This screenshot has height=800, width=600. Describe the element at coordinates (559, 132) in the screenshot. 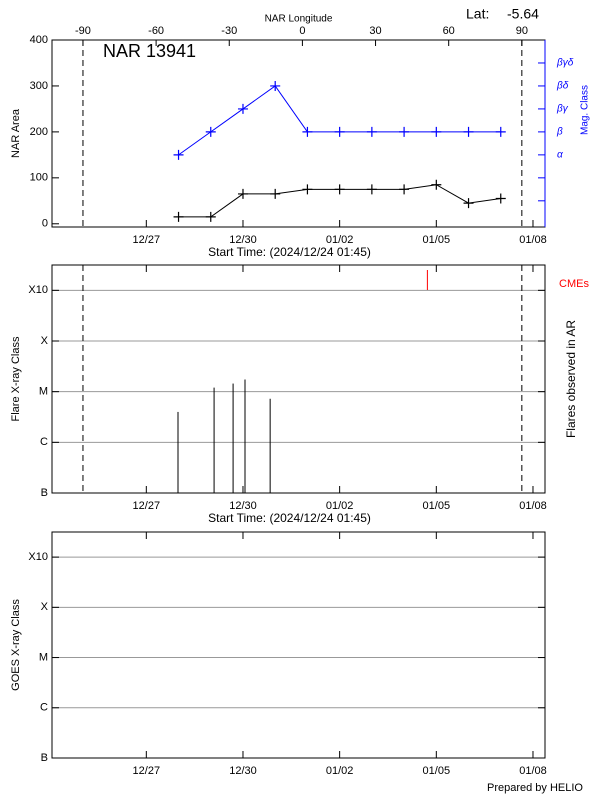

I see `y2-tick-label: β` at that location.